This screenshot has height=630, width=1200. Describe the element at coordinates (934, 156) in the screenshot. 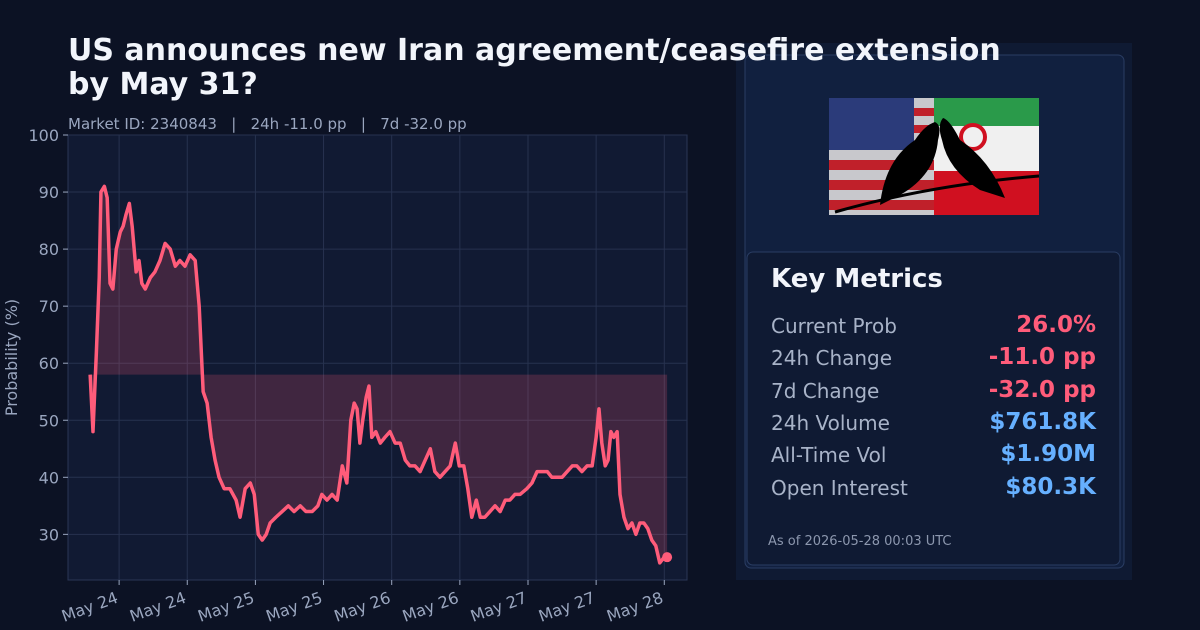

I see `flag-image` at that location.